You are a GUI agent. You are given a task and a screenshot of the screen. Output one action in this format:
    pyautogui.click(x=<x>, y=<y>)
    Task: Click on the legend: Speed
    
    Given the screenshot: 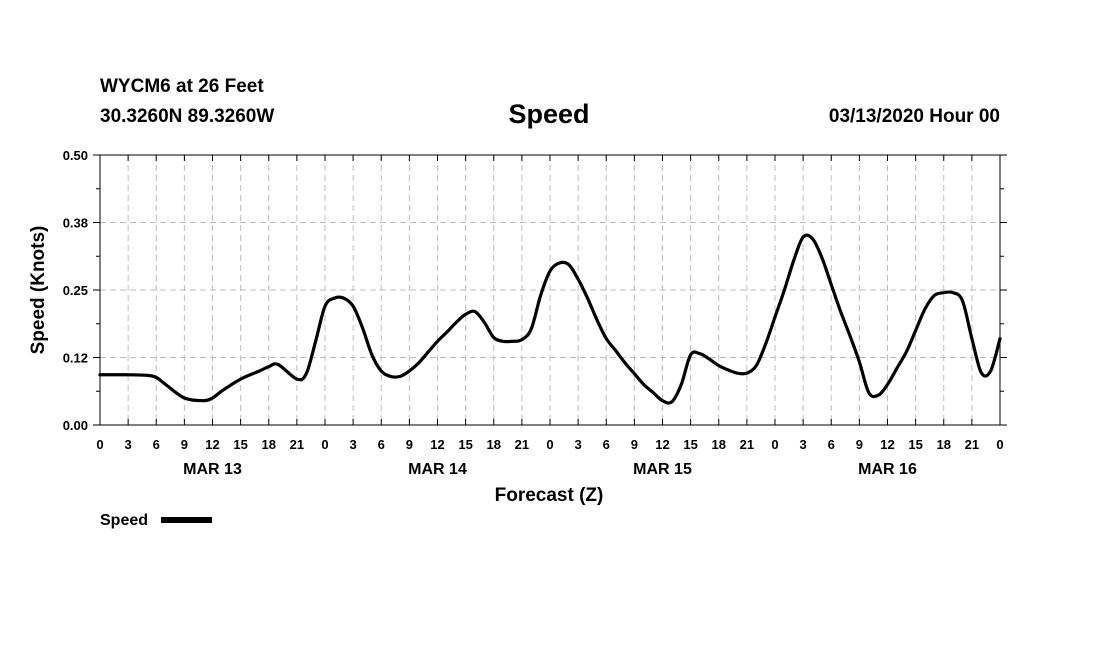 What is the action you would take?
    pyautogui.click(x=156, y=520)
    